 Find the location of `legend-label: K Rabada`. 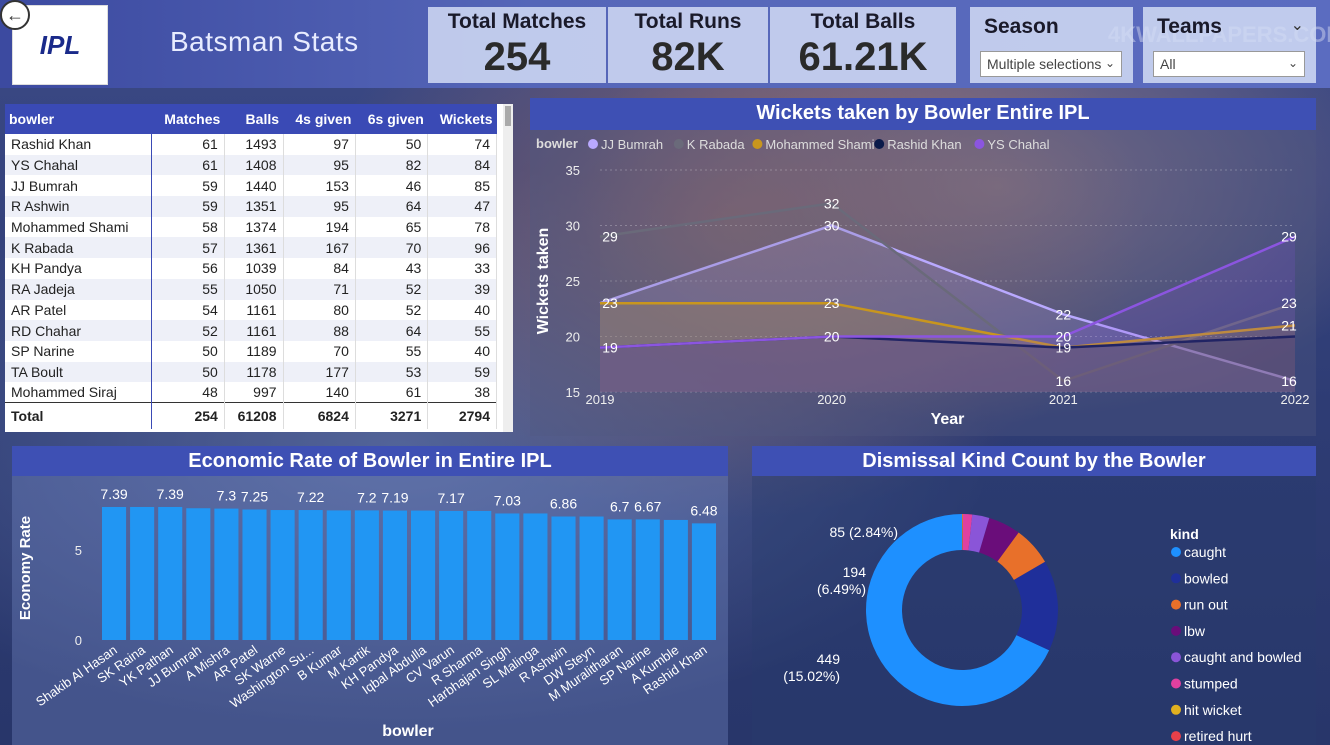

legend-label: K Rabada is located at coordinates (716, 144).